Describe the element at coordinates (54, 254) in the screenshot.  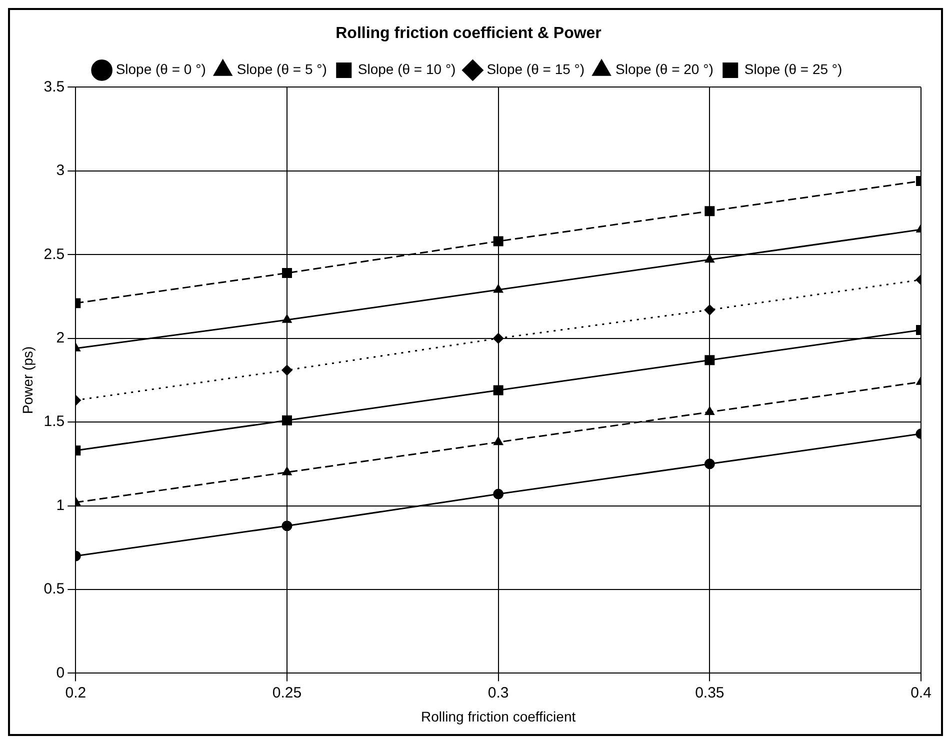
I see `y-tick-label: 2.5` at that location.